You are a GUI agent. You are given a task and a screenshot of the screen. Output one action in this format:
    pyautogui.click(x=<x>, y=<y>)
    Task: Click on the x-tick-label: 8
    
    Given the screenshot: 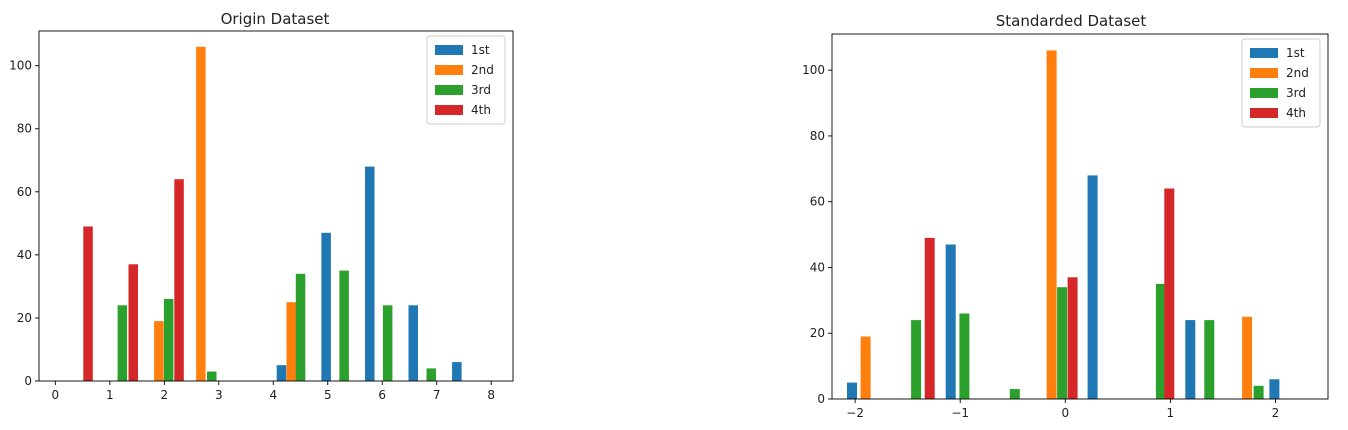 What is the action you would take?
    pyautogui.click(x=491, y=395)
    